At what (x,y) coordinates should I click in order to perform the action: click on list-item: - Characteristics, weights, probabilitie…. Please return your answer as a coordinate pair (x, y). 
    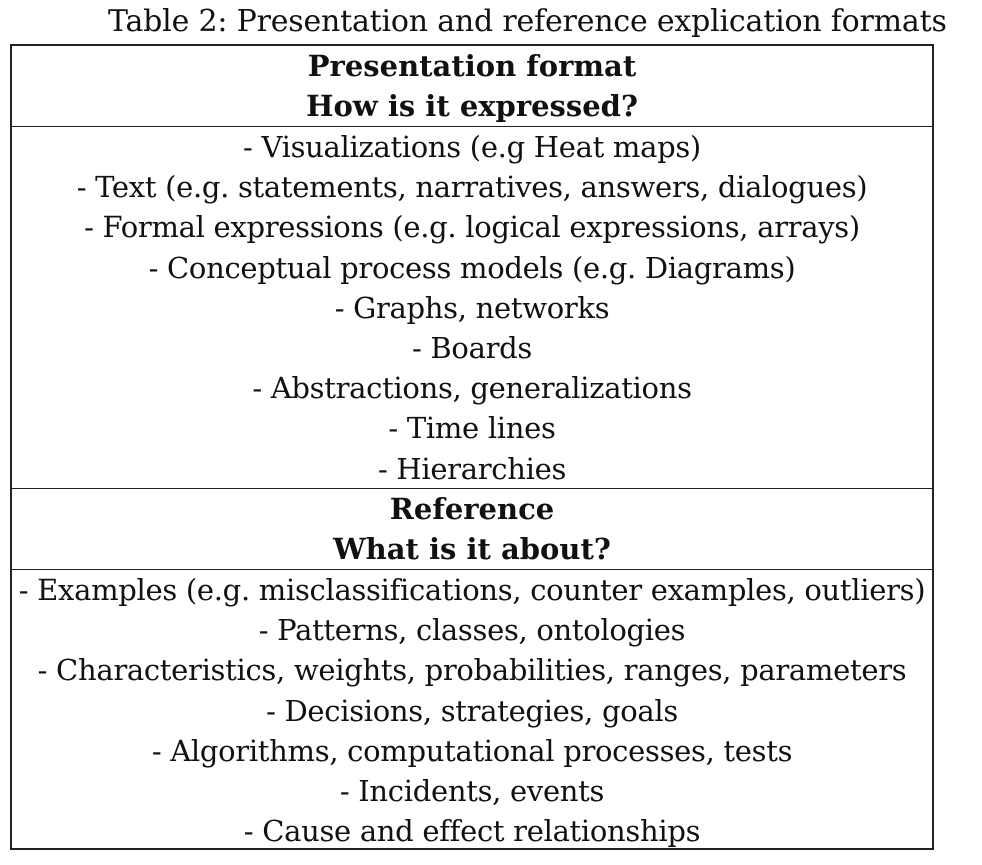
    Looking at the image, I should click on (472, 670).